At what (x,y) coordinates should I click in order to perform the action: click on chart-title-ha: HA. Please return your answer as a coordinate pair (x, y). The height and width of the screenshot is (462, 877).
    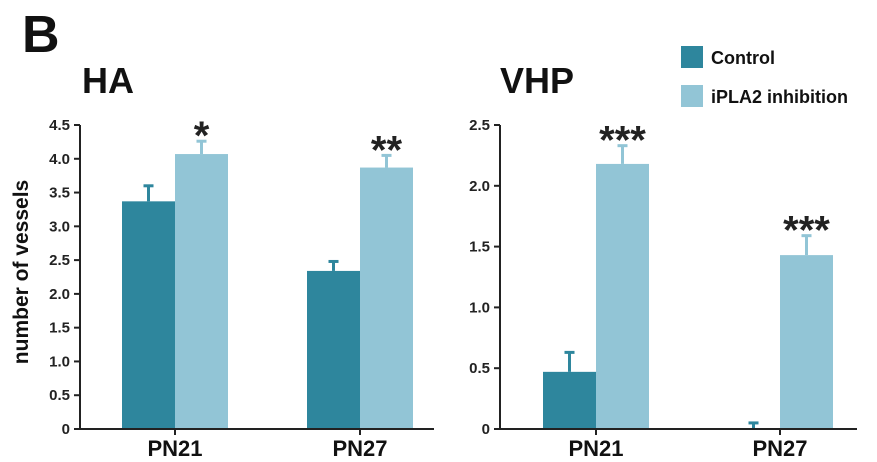
    Looking at the image, I should click on (108, 80).